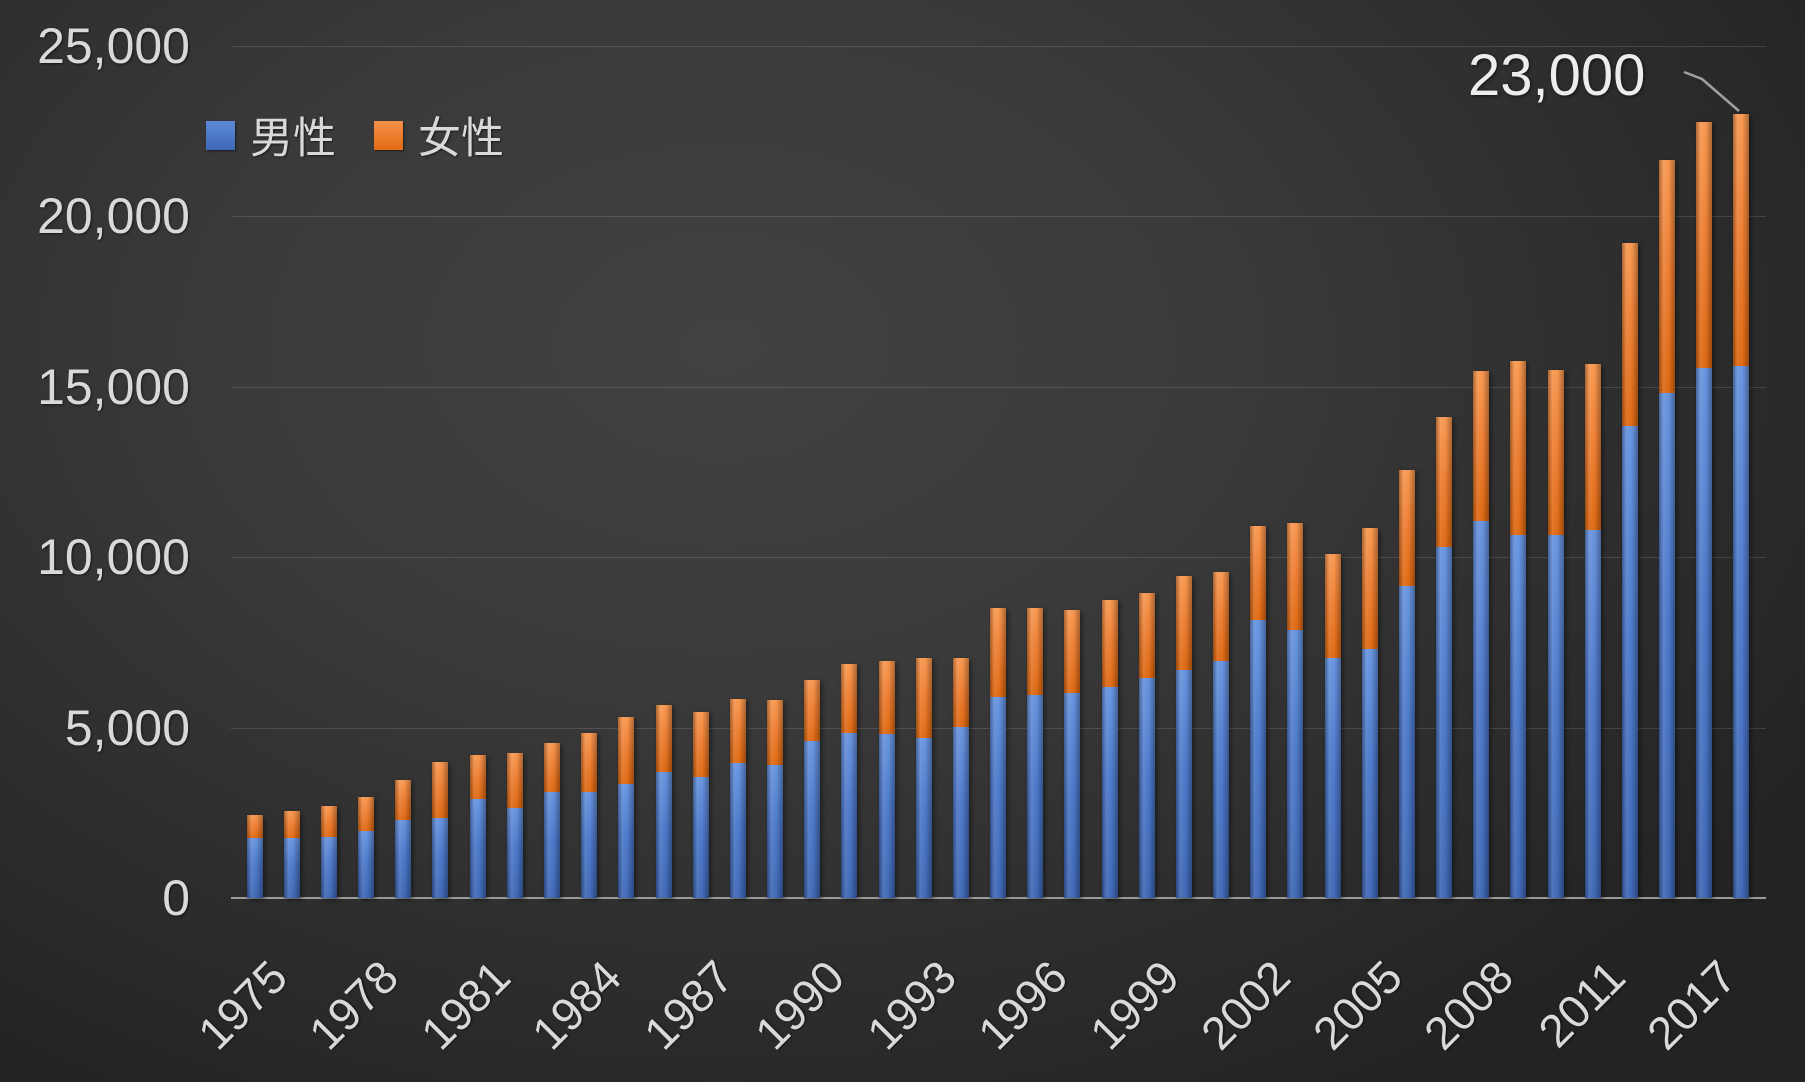  I want to click on bar-group-2010, so click(1555, 633).